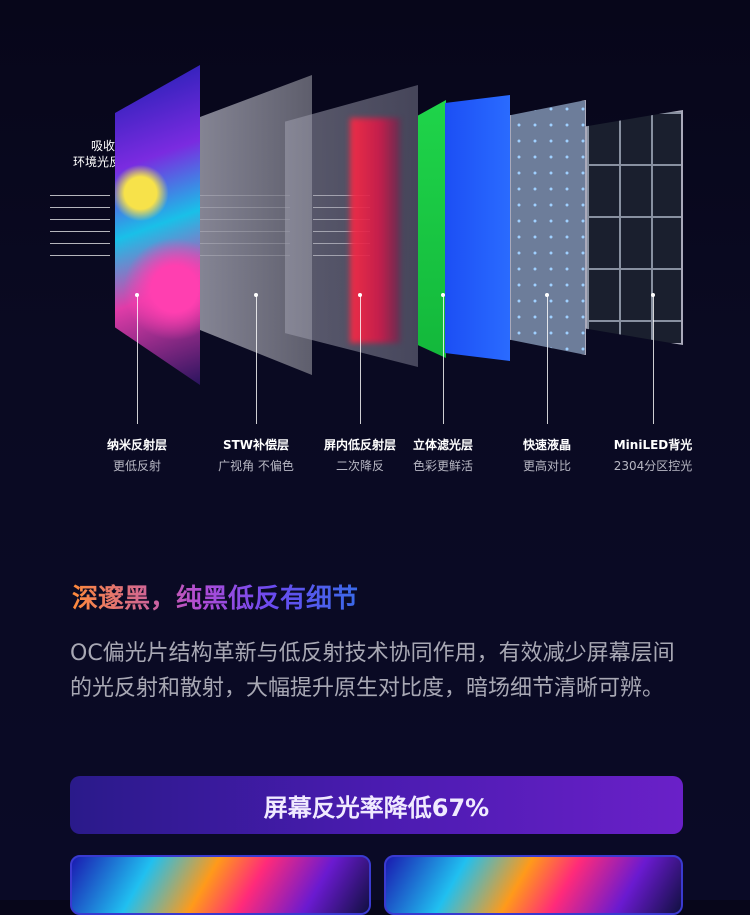 The width and height of the screenshot is (750, 915). Describe the element at coordinates (442, 445) in the screenshot. I see `layer-title: 立体滤光层` at that location.